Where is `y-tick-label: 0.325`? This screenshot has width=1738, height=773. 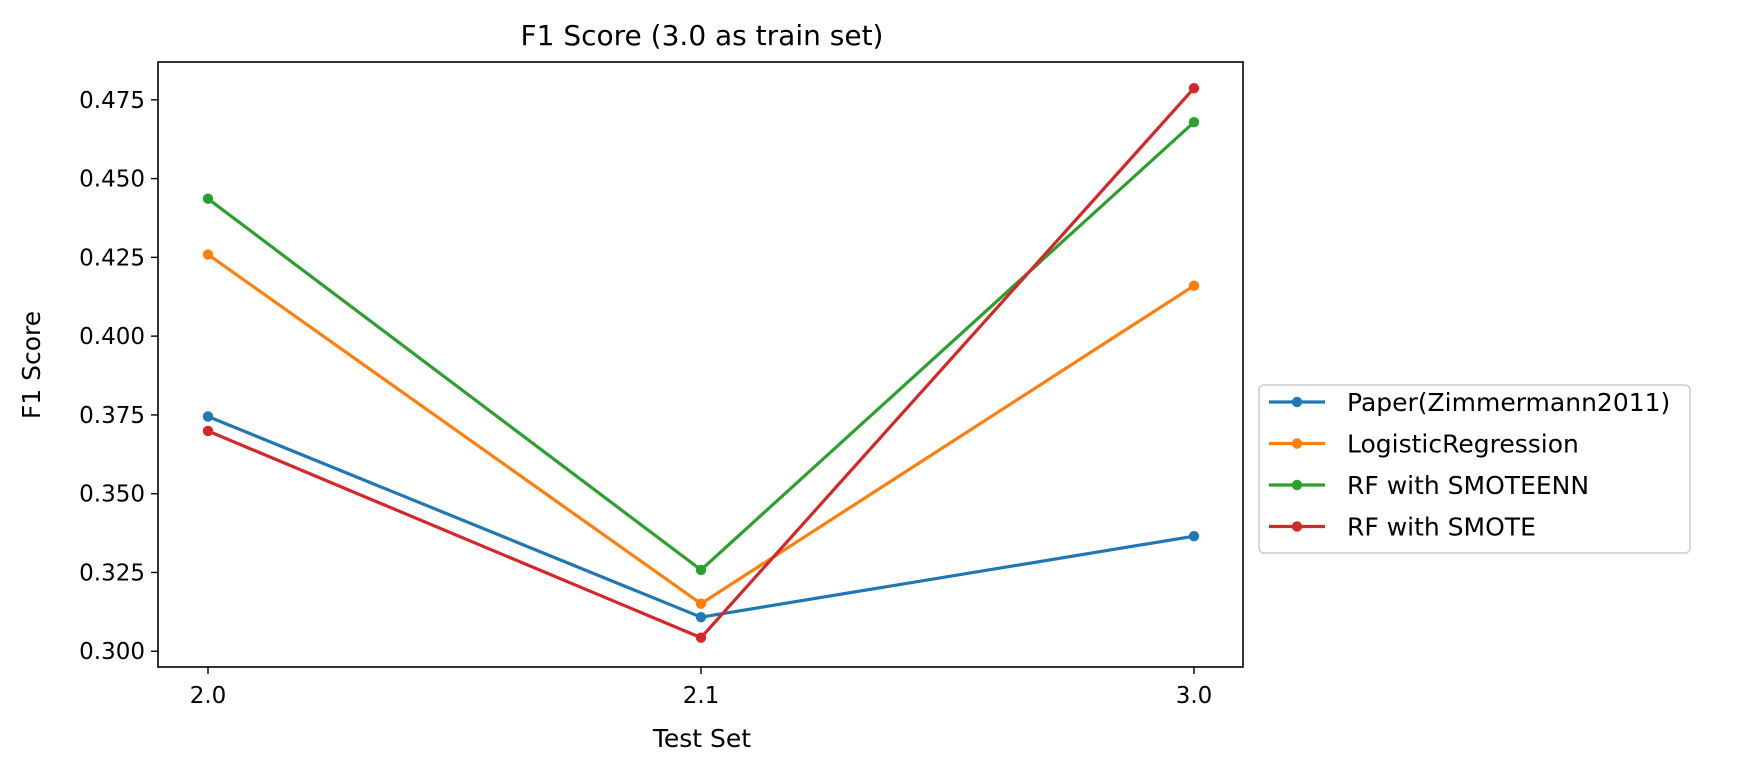 y-tick-label: 0.325 is located at coordinates (112, 573).